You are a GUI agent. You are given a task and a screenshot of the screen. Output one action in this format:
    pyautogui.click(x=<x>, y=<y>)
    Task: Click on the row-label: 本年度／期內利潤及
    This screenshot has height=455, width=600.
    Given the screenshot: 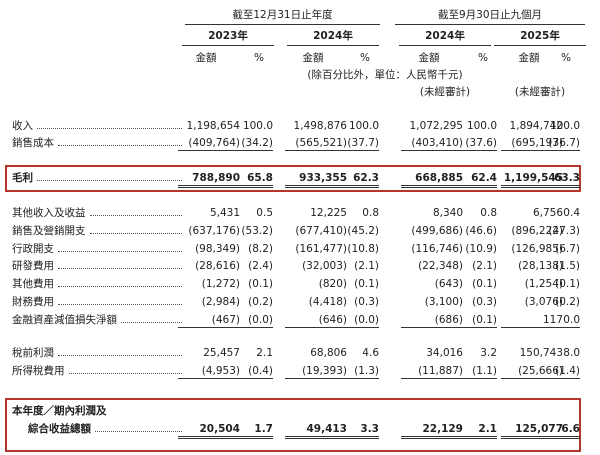 What is the action you would take?
    pyautogui.click(x=59, y=411)
    